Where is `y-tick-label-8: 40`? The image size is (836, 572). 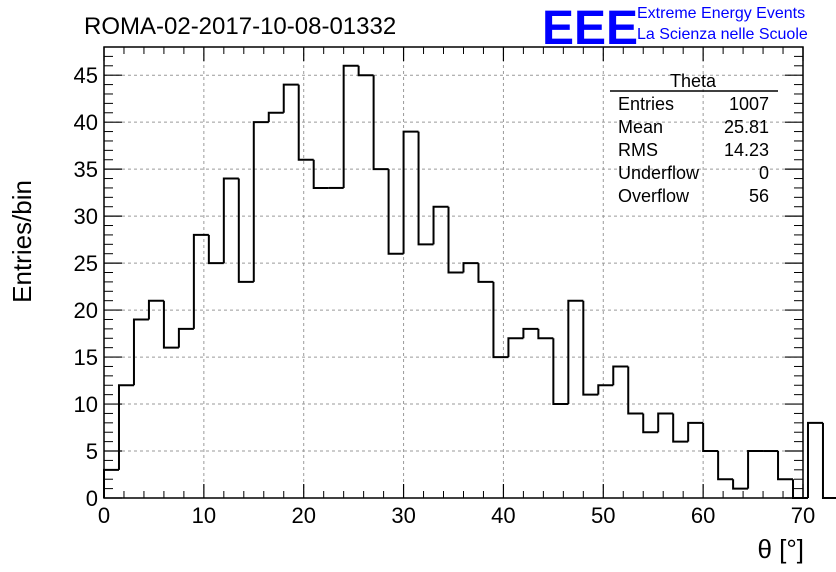
y-tick-label-8: 40 is located at coordinates (86, 122).